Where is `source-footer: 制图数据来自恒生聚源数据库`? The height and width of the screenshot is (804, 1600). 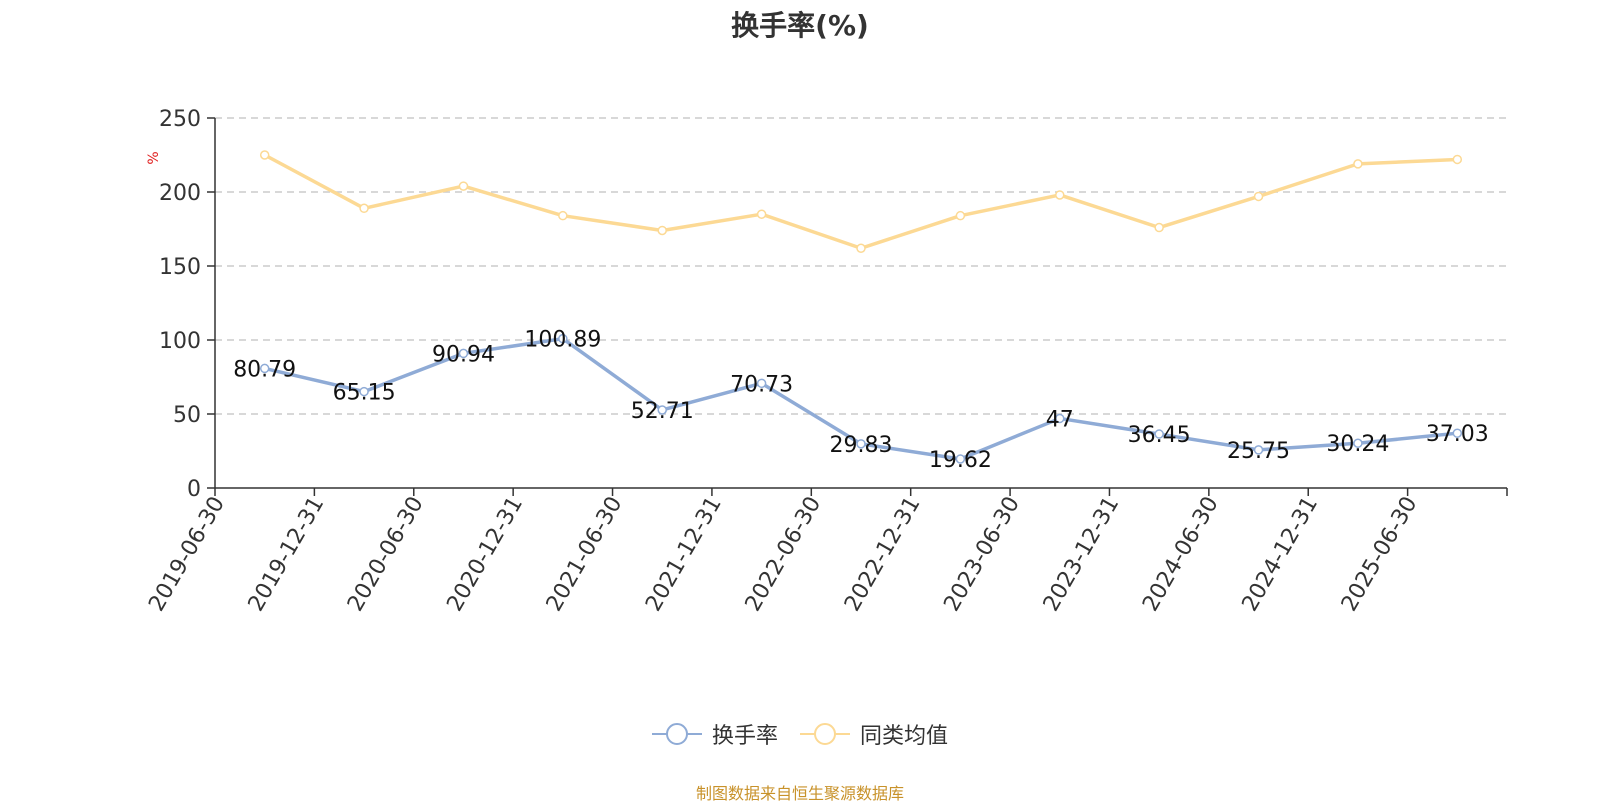
source-footer: 制图数据来自恒生聚源数据库 is located at coordinates (799, 793).